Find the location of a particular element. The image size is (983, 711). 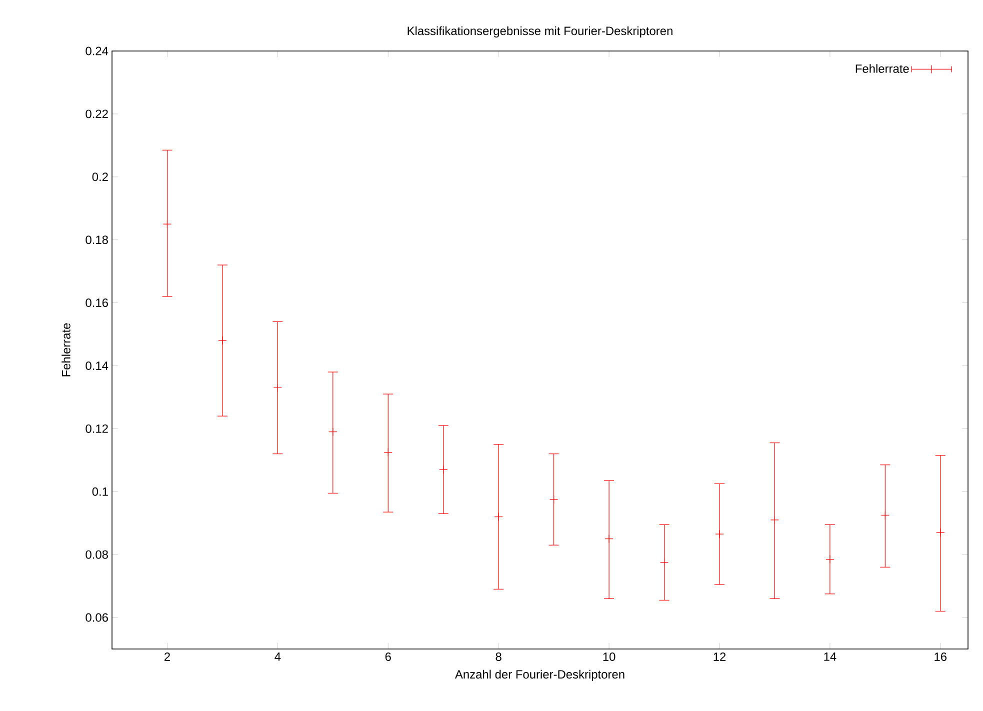

x-tick-label: 8 is located at coordinates (499, 656).